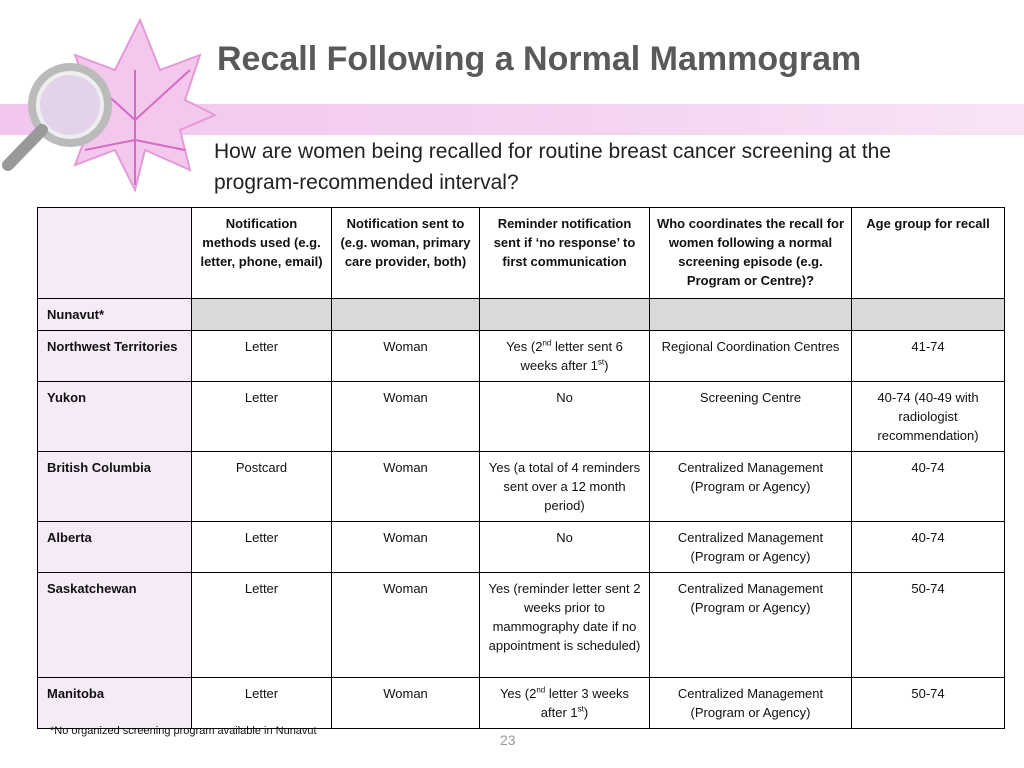 The width and height of the screenshot is (1024, 768). I want to click on row-name: Northwest Territories, so click(114, 356).